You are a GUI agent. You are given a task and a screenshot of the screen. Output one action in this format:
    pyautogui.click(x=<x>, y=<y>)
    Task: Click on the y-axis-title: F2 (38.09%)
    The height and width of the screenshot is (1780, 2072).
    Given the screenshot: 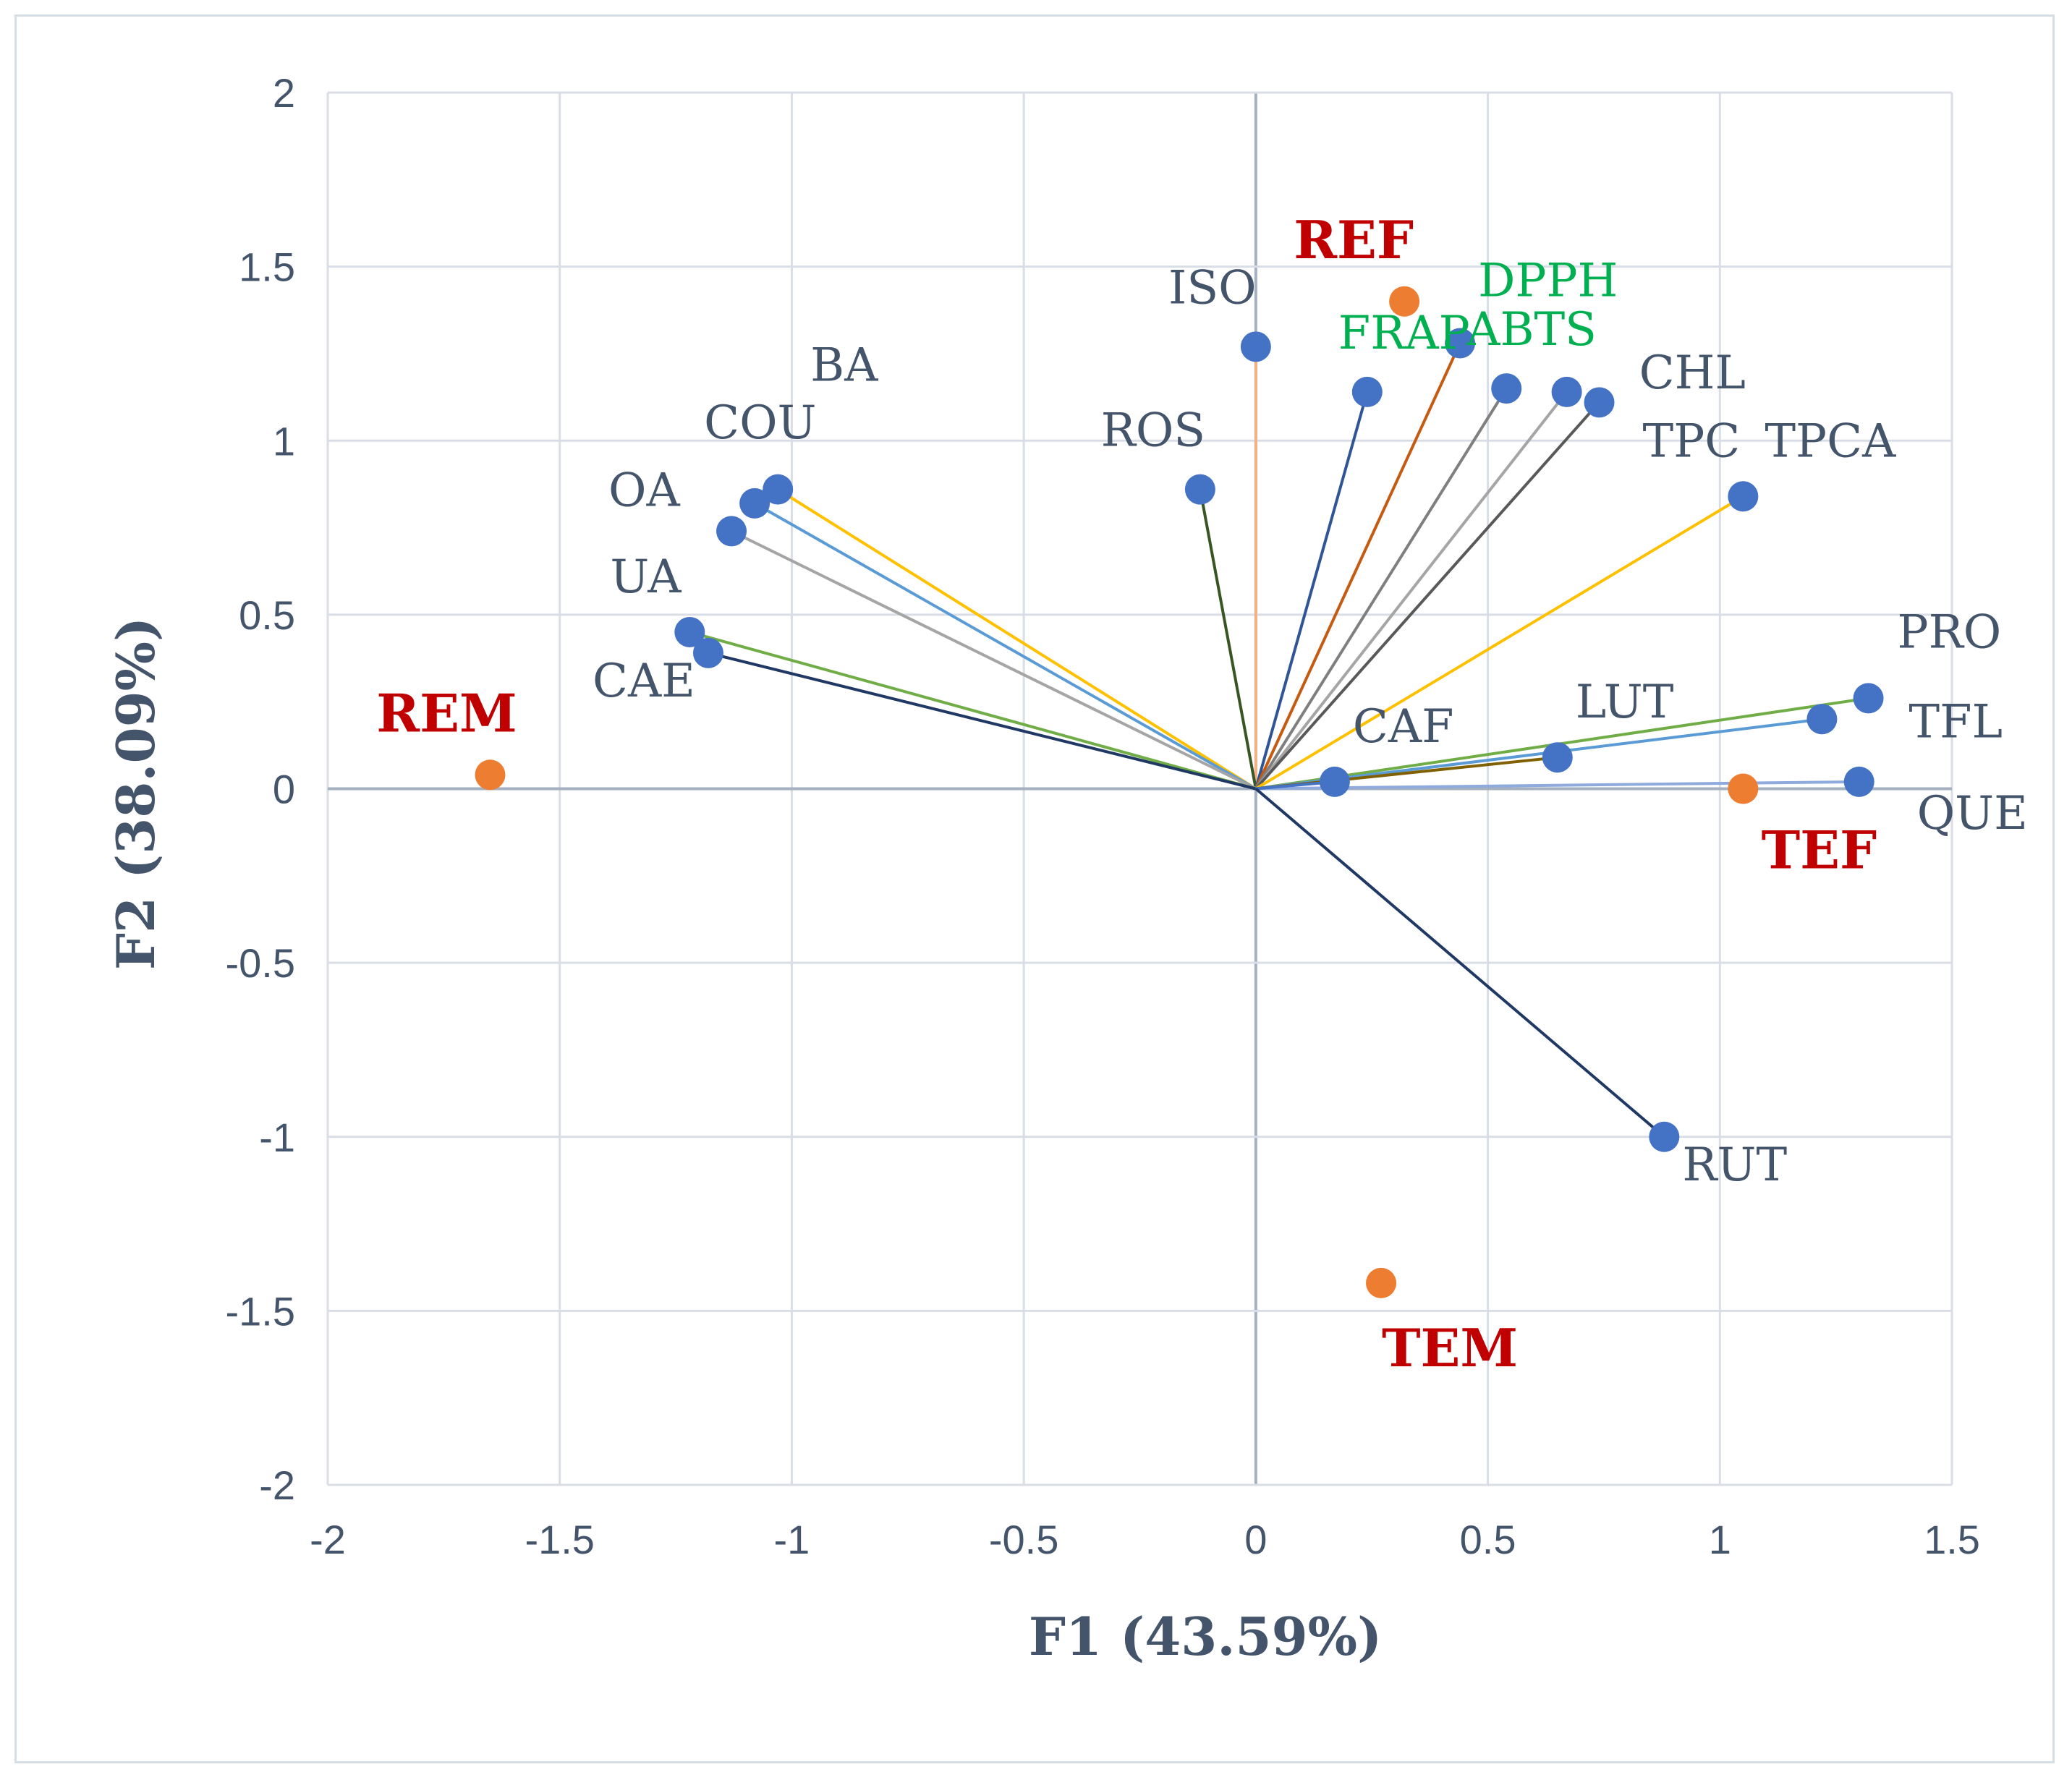 What is the action you would take?
    pyautogui.click(x=135, y=793)
    